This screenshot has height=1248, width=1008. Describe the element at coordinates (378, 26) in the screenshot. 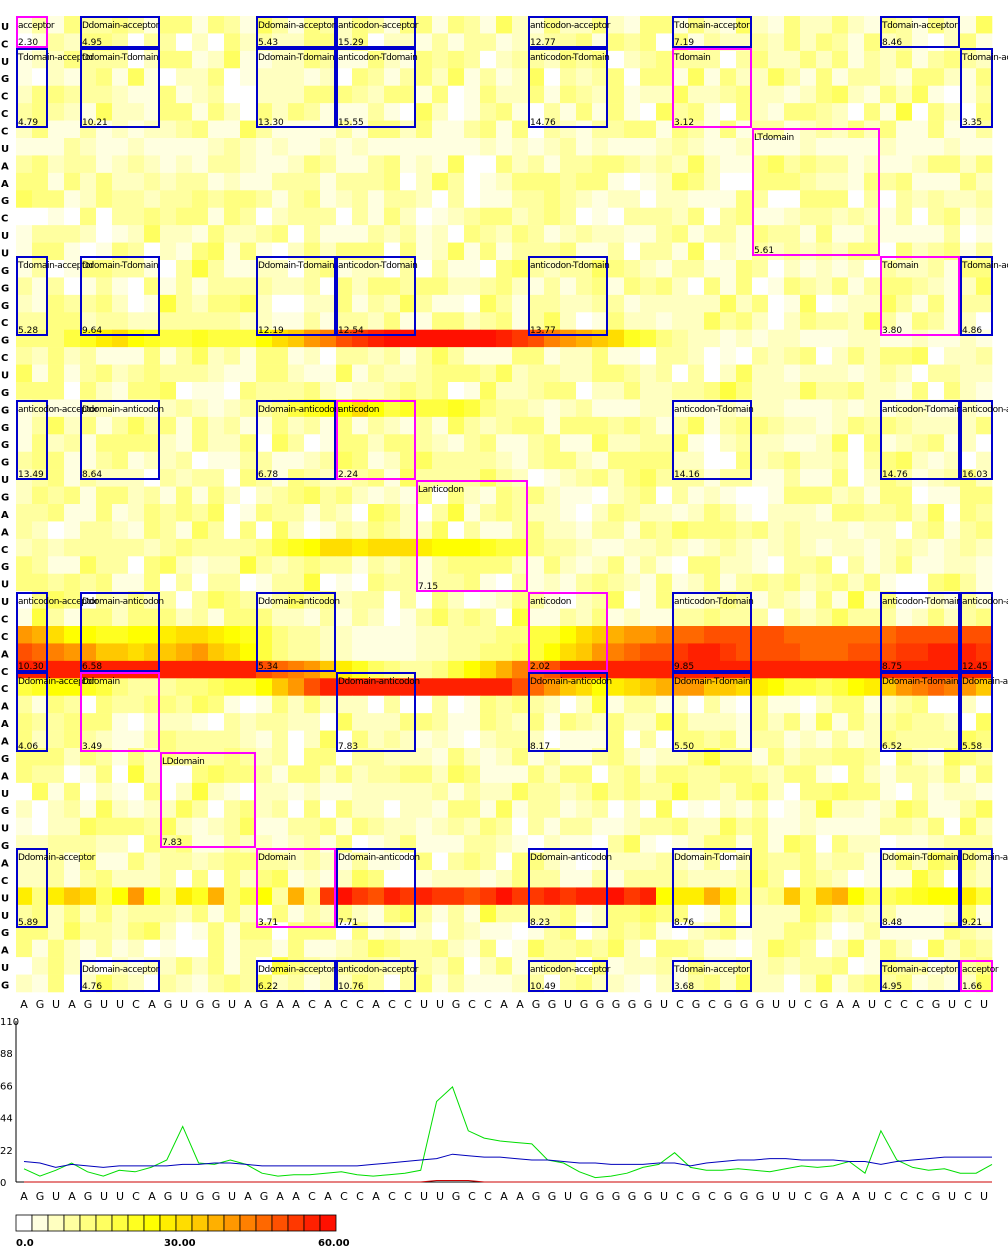

I see `domain-box-label: anticodon-acceptor` at that location.